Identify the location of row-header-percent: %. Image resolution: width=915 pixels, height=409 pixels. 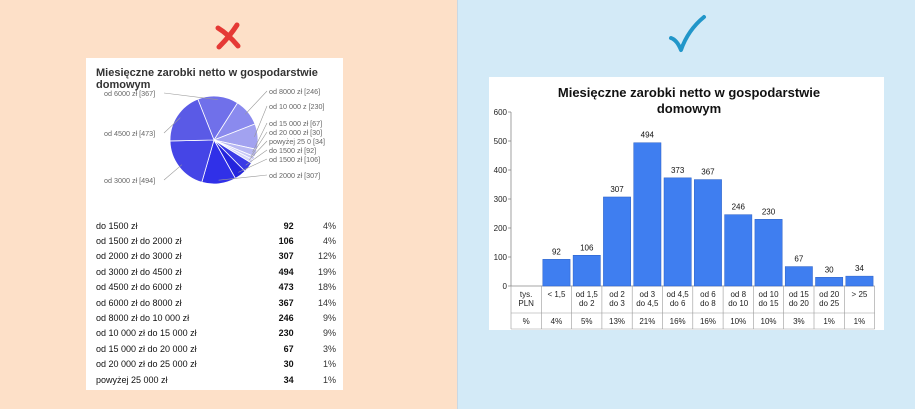
(526, 321).